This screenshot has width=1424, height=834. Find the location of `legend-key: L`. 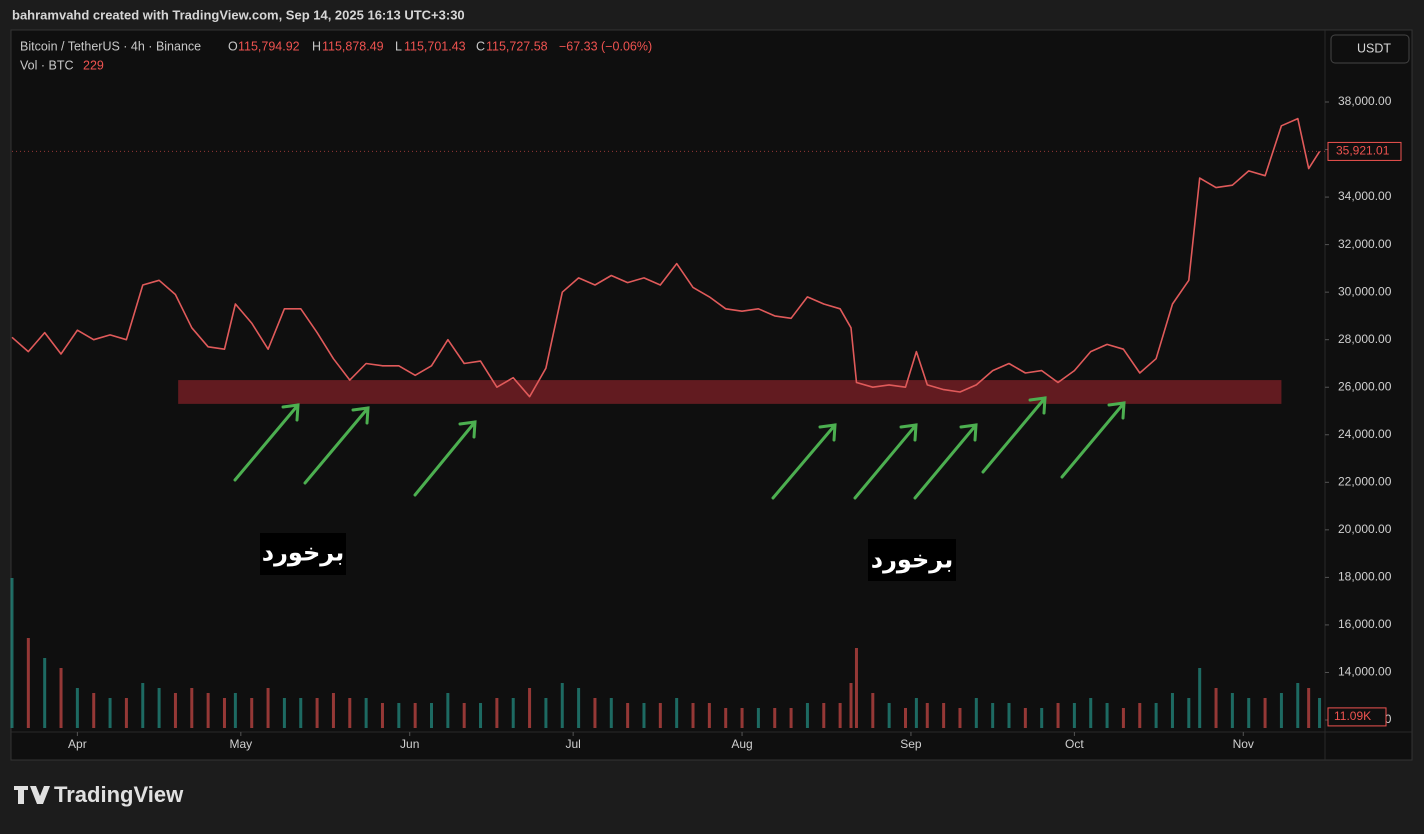

legend-key: L is located at coordinates (398, 46).